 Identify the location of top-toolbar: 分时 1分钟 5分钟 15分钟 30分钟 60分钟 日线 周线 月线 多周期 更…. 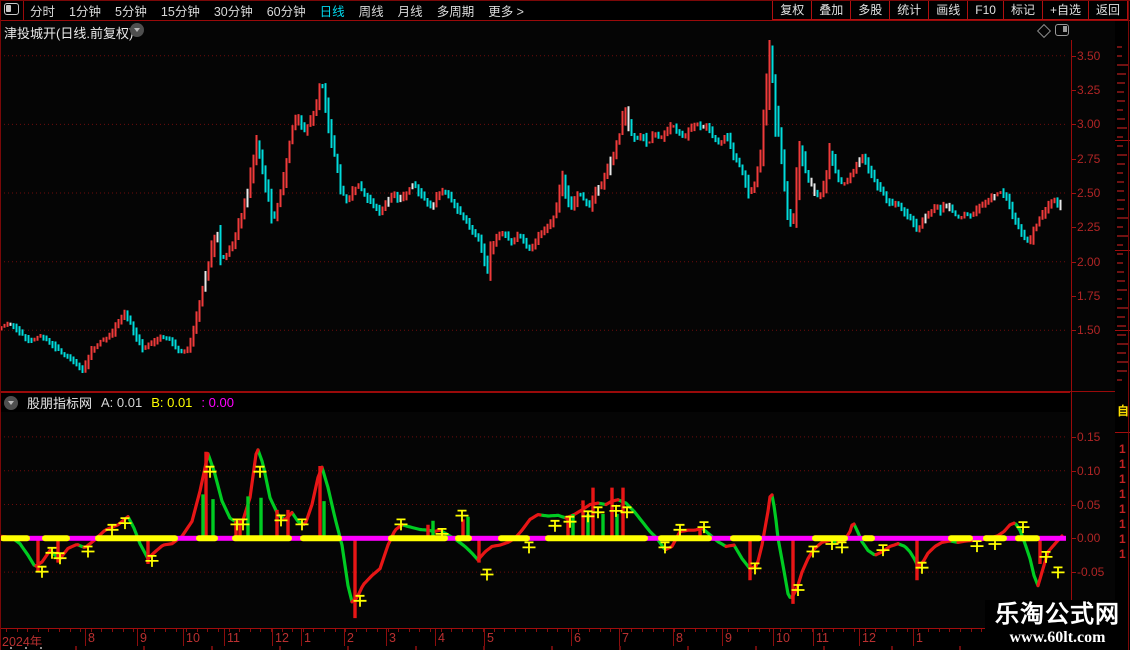
(565, 10).